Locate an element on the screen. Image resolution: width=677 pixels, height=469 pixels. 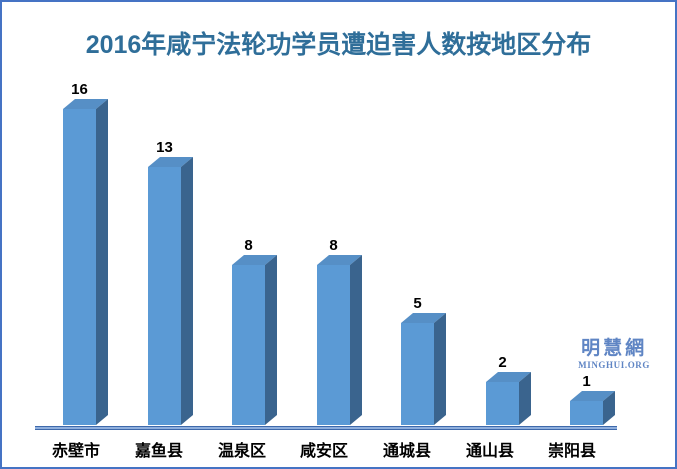
chart-title: 2016年咸宁法轮功学员遭迫害人数按地区分布 is located at coordinates (338, 45).